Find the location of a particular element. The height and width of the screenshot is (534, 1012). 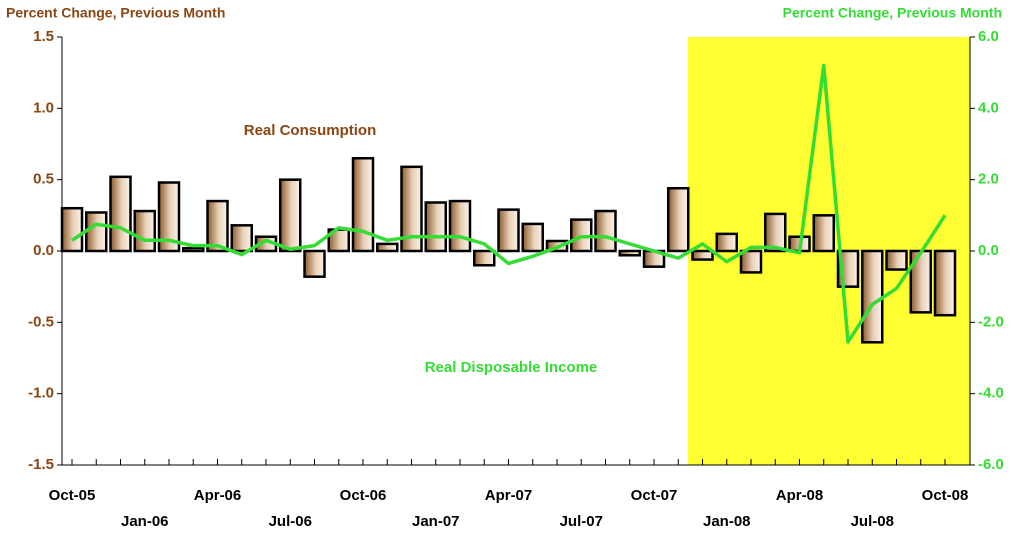

y2-tick-label: 6.0 is located at coordinates (988, 36).